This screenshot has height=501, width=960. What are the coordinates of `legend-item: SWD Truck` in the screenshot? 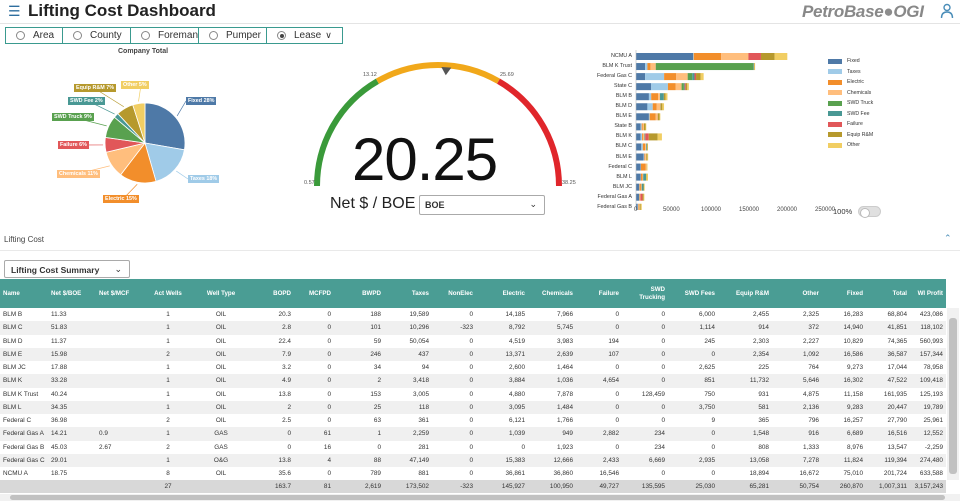 It's located at (850, 103).